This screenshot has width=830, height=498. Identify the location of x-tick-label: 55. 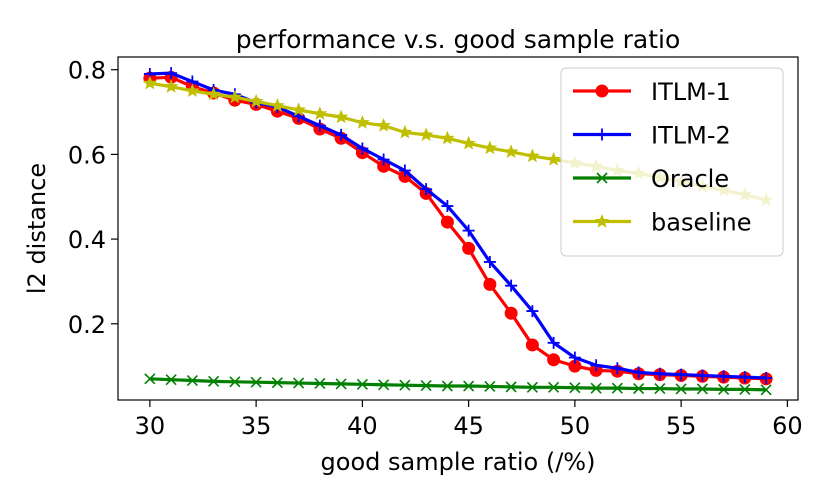
(681, 426).